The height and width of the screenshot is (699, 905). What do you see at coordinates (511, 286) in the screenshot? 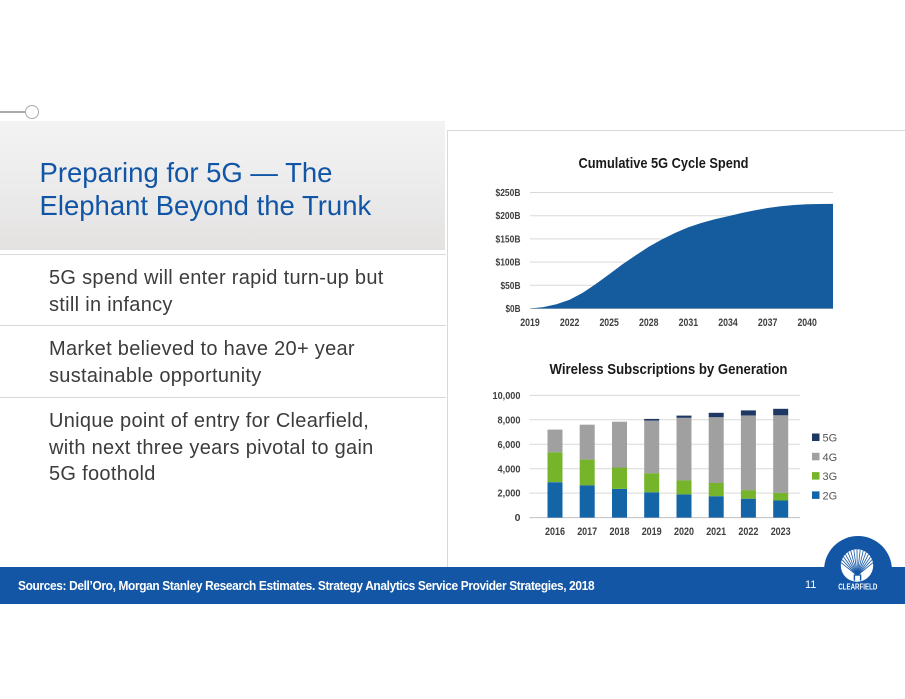
I see `svg-text: $50B` at bounding box center [511, 286].